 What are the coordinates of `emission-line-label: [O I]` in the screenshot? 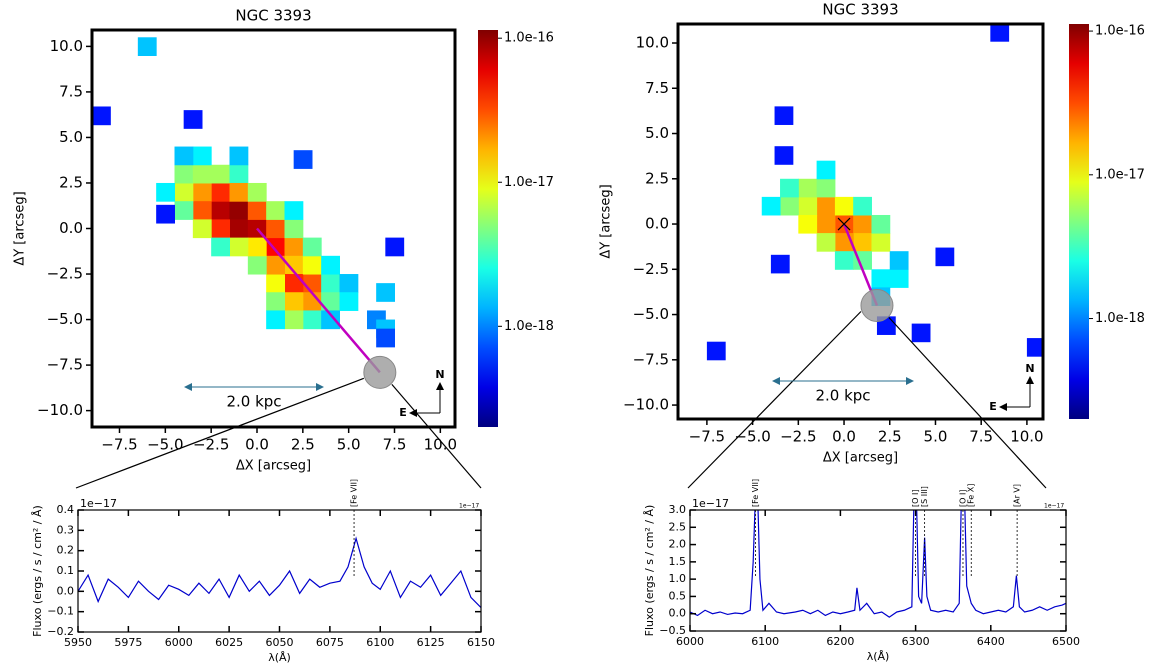 It's located at (915, 498).